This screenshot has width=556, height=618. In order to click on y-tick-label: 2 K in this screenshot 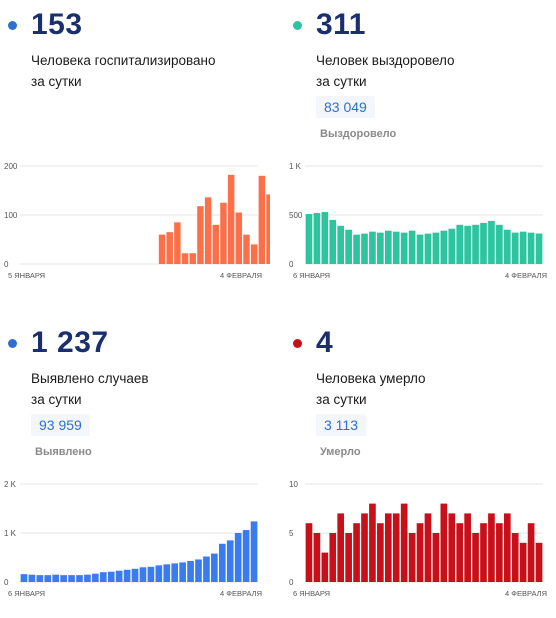, I will do `click(10, 484)`.